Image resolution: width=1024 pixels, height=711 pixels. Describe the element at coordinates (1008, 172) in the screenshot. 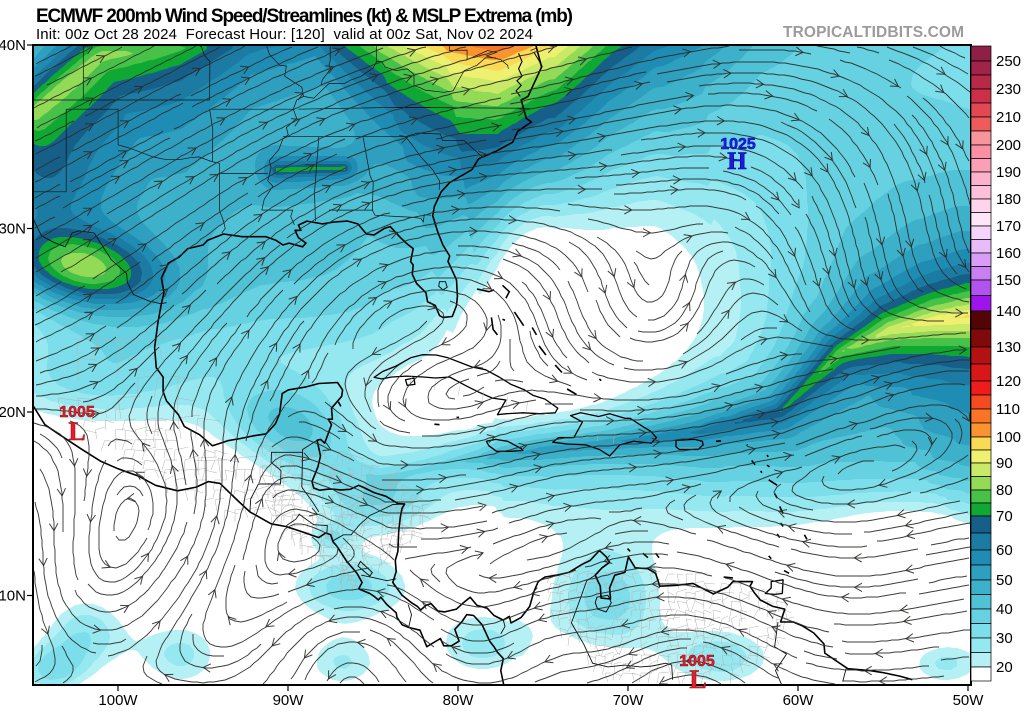

I see `svg-text: 190` at that location.